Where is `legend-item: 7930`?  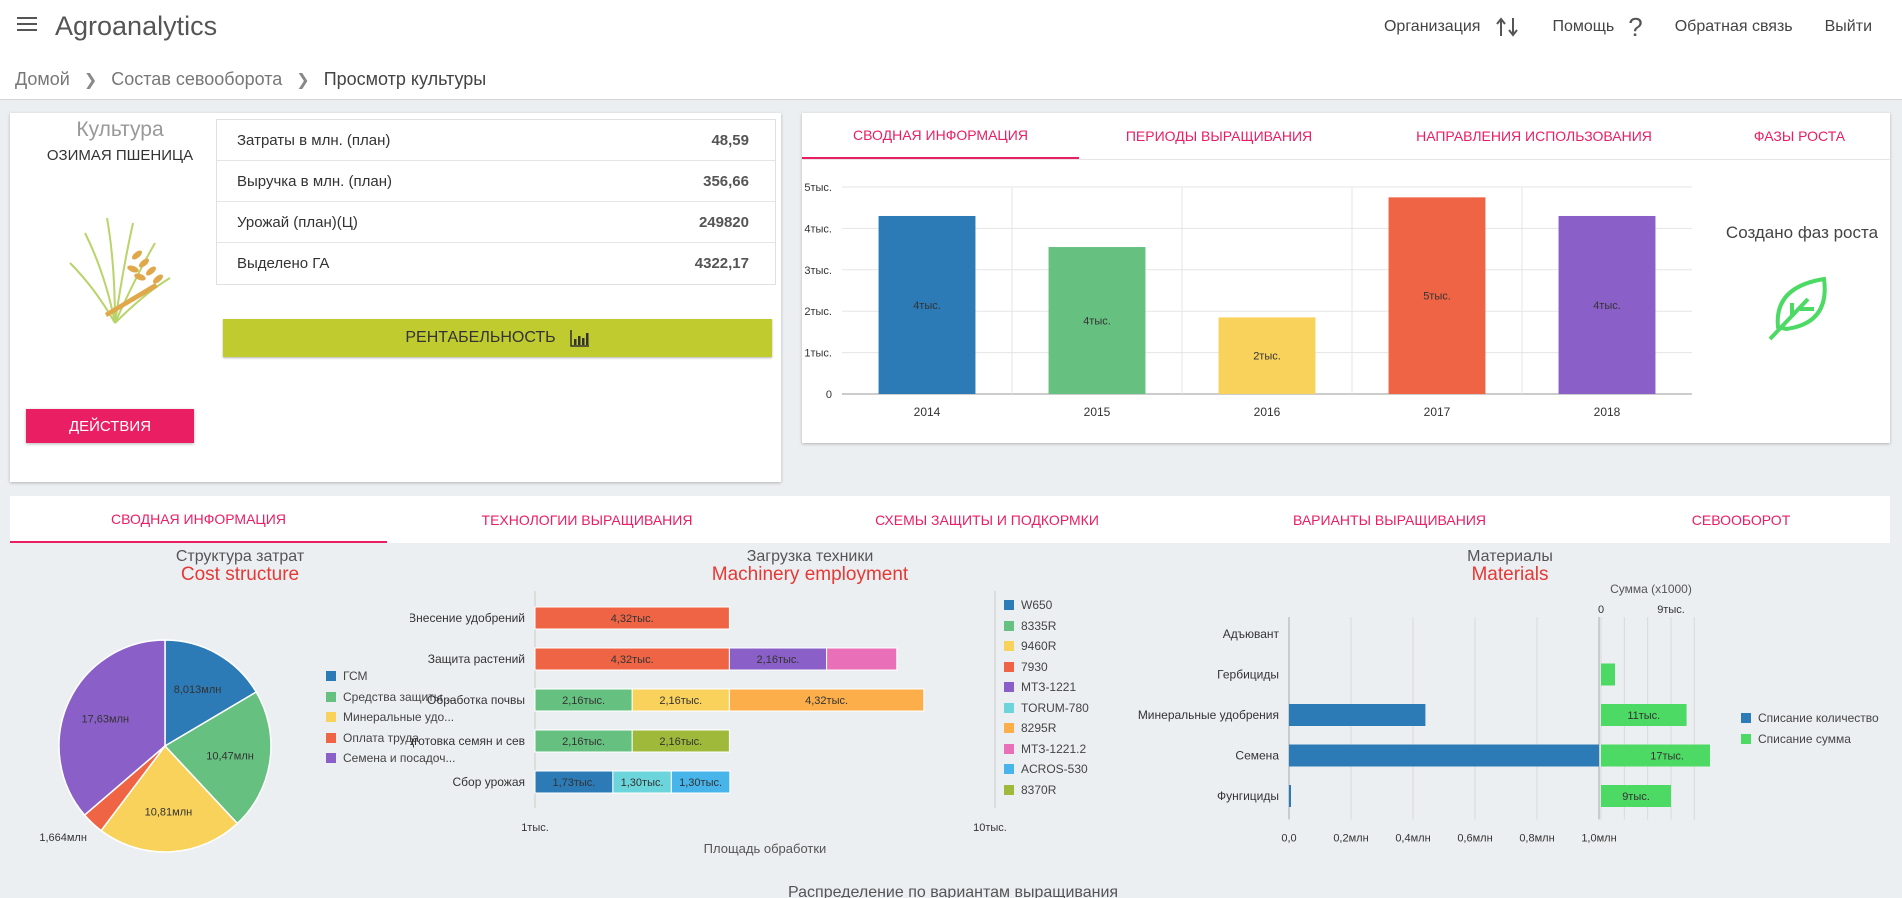 legend-item: 7930 is located at coordinates (1046, 667).